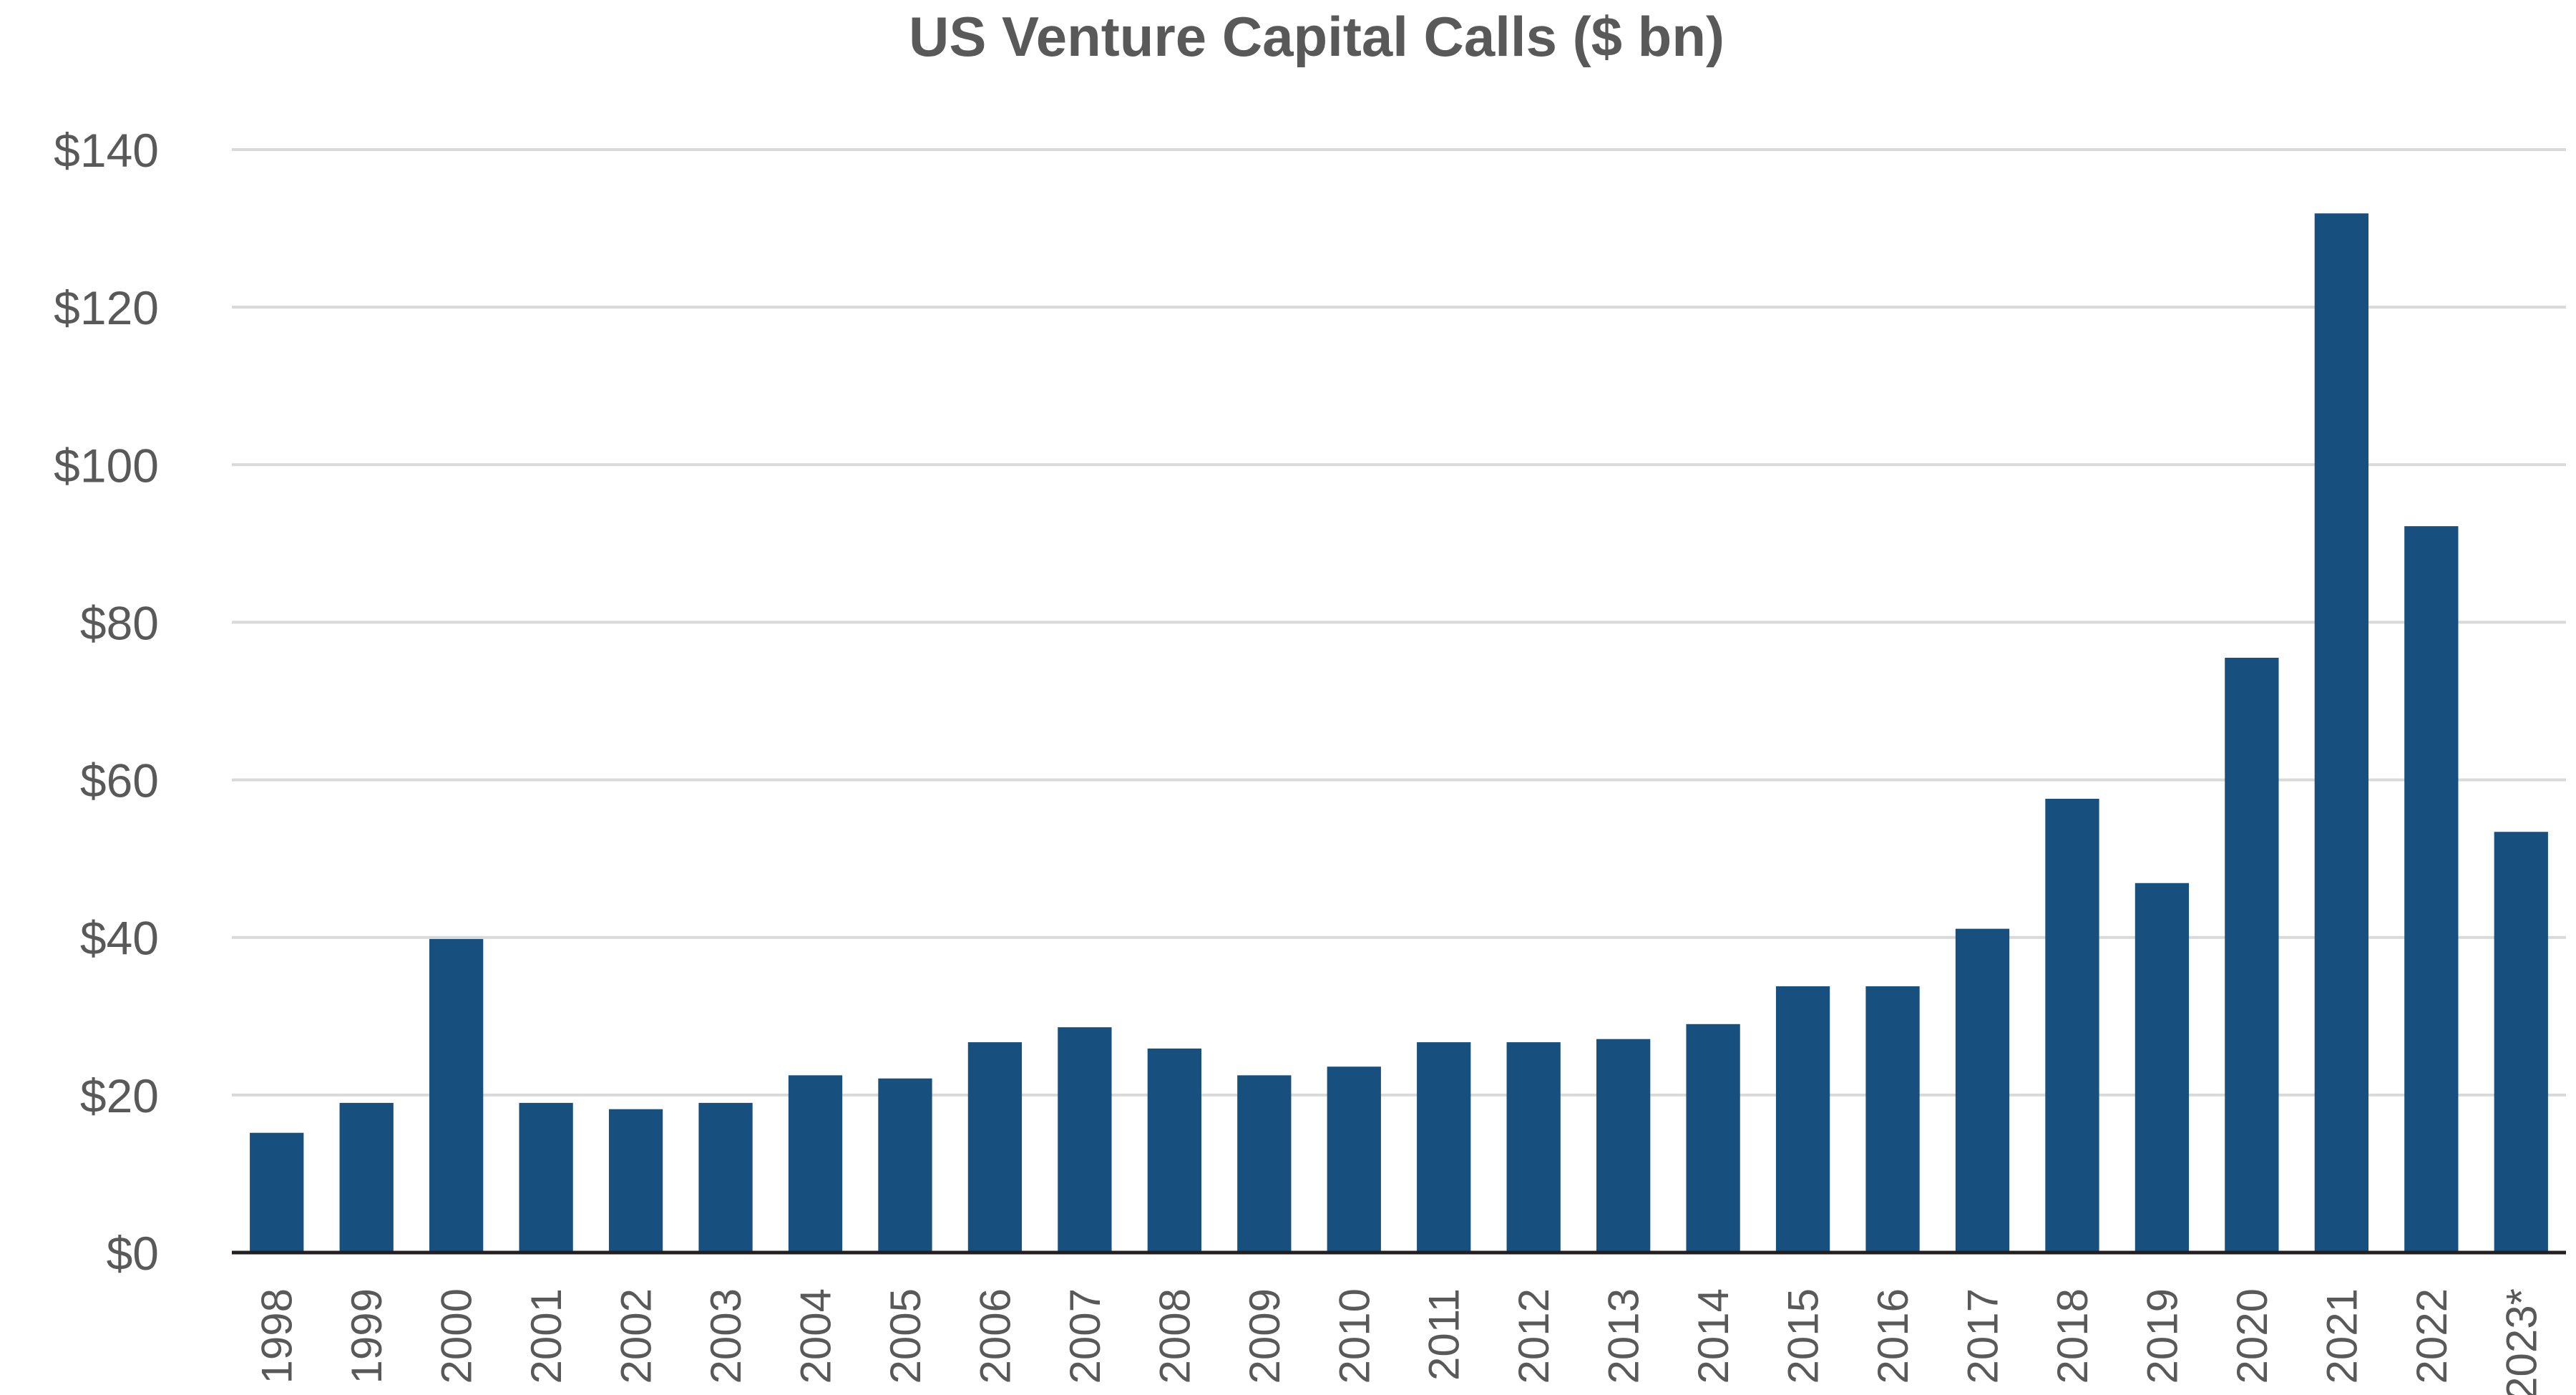 The image size is (2576, 1395). What do you see at coordinates (119, 622) in the screenshot?
I see `y-tick-label: $80` at bounding box center [119, 622].